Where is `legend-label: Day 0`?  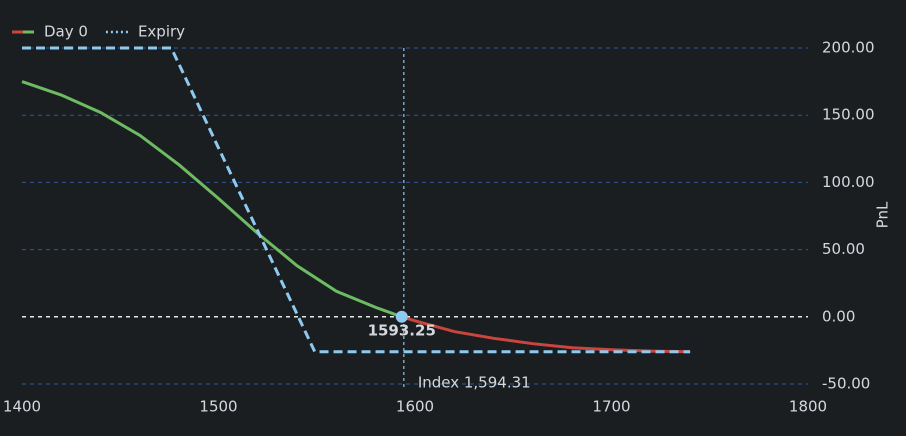 legend-label: Day 0 is located at coordinates (66, 32).